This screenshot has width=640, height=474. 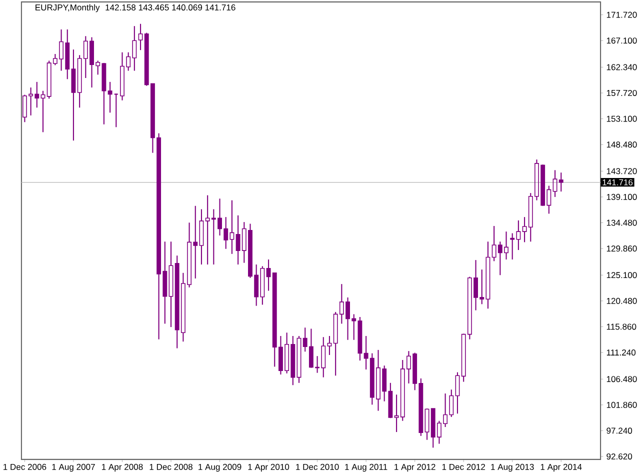 I want to click on y-tick-label: 143.720, so click(x=621, y=171).